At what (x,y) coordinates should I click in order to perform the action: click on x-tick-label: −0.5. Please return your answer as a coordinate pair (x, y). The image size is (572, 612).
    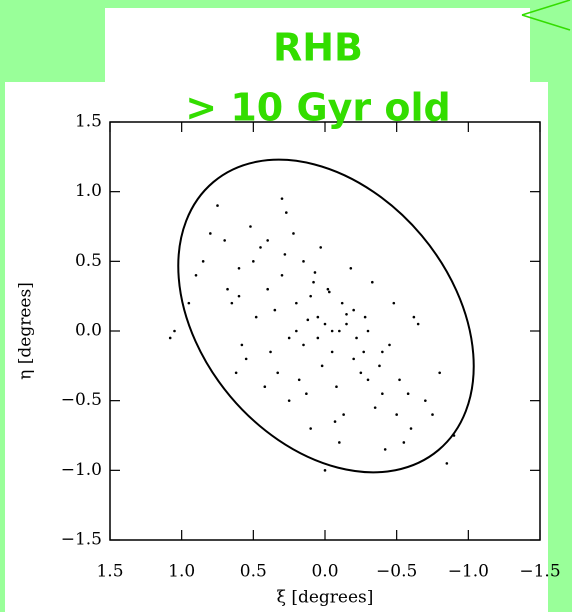
    Looking at the image, I should click on (396, 572).